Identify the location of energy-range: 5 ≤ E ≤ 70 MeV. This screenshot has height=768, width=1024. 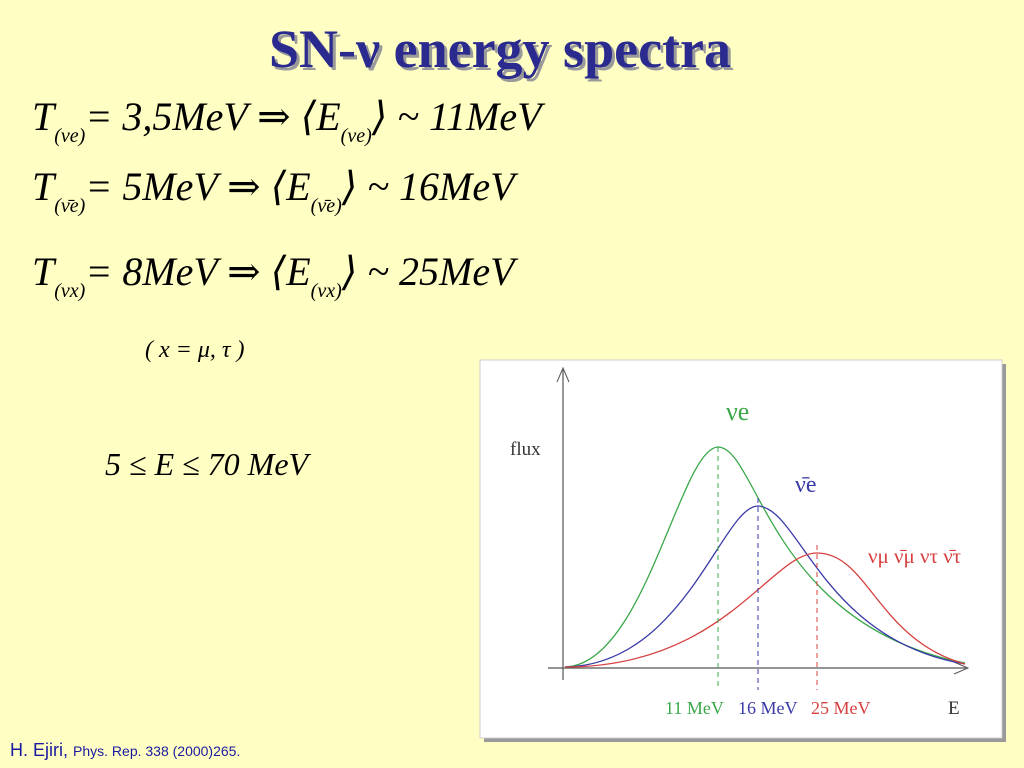
(208, 464).